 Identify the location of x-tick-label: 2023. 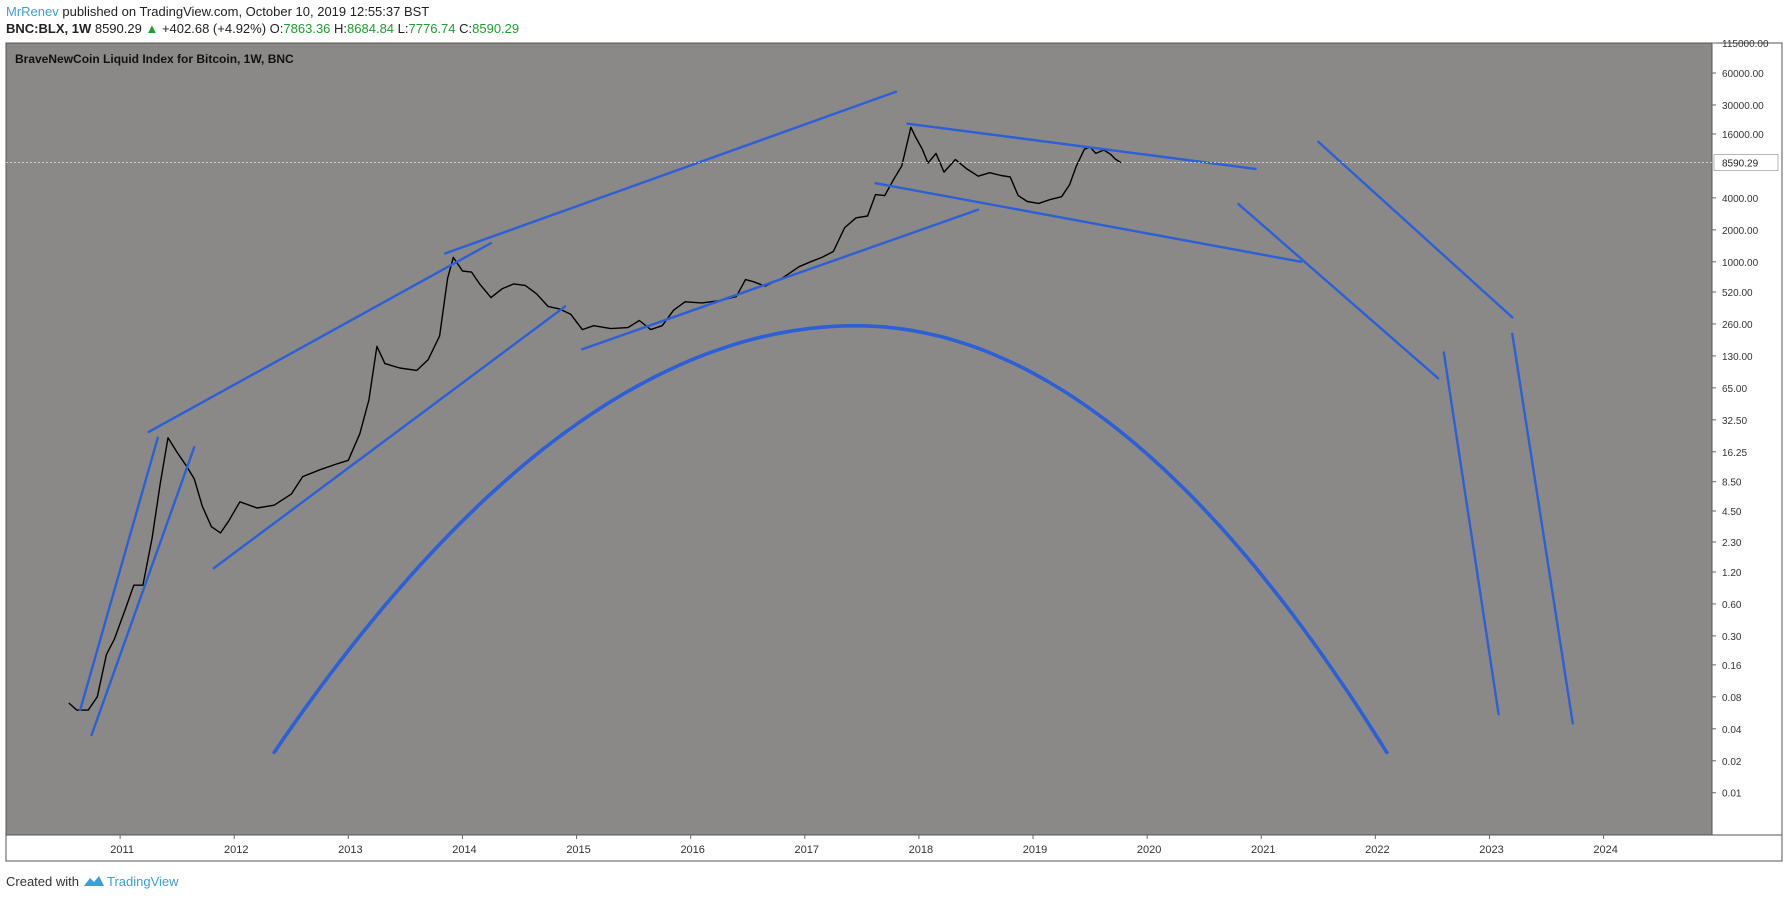
(1491, 850).